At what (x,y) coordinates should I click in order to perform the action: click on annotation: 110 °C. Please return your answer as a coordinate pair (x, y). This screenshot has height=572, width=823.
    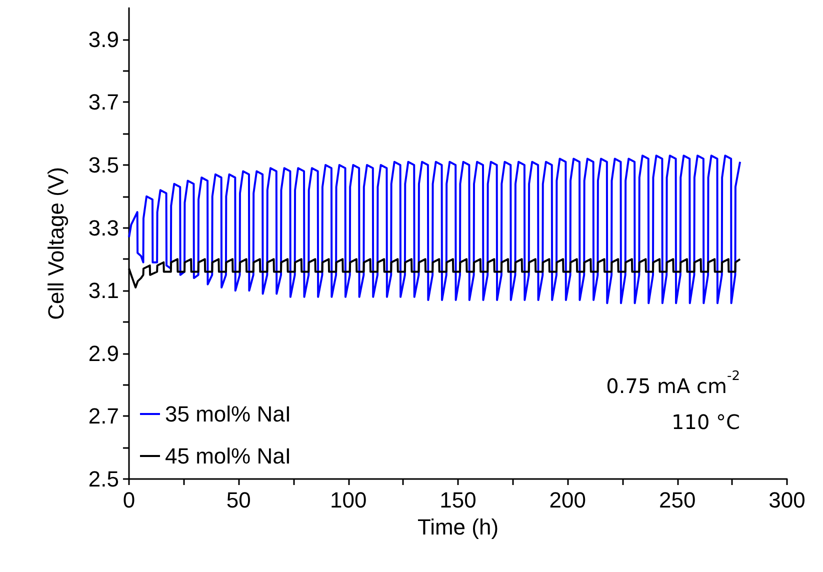
    Looking at the image, I should click on (706, 422).